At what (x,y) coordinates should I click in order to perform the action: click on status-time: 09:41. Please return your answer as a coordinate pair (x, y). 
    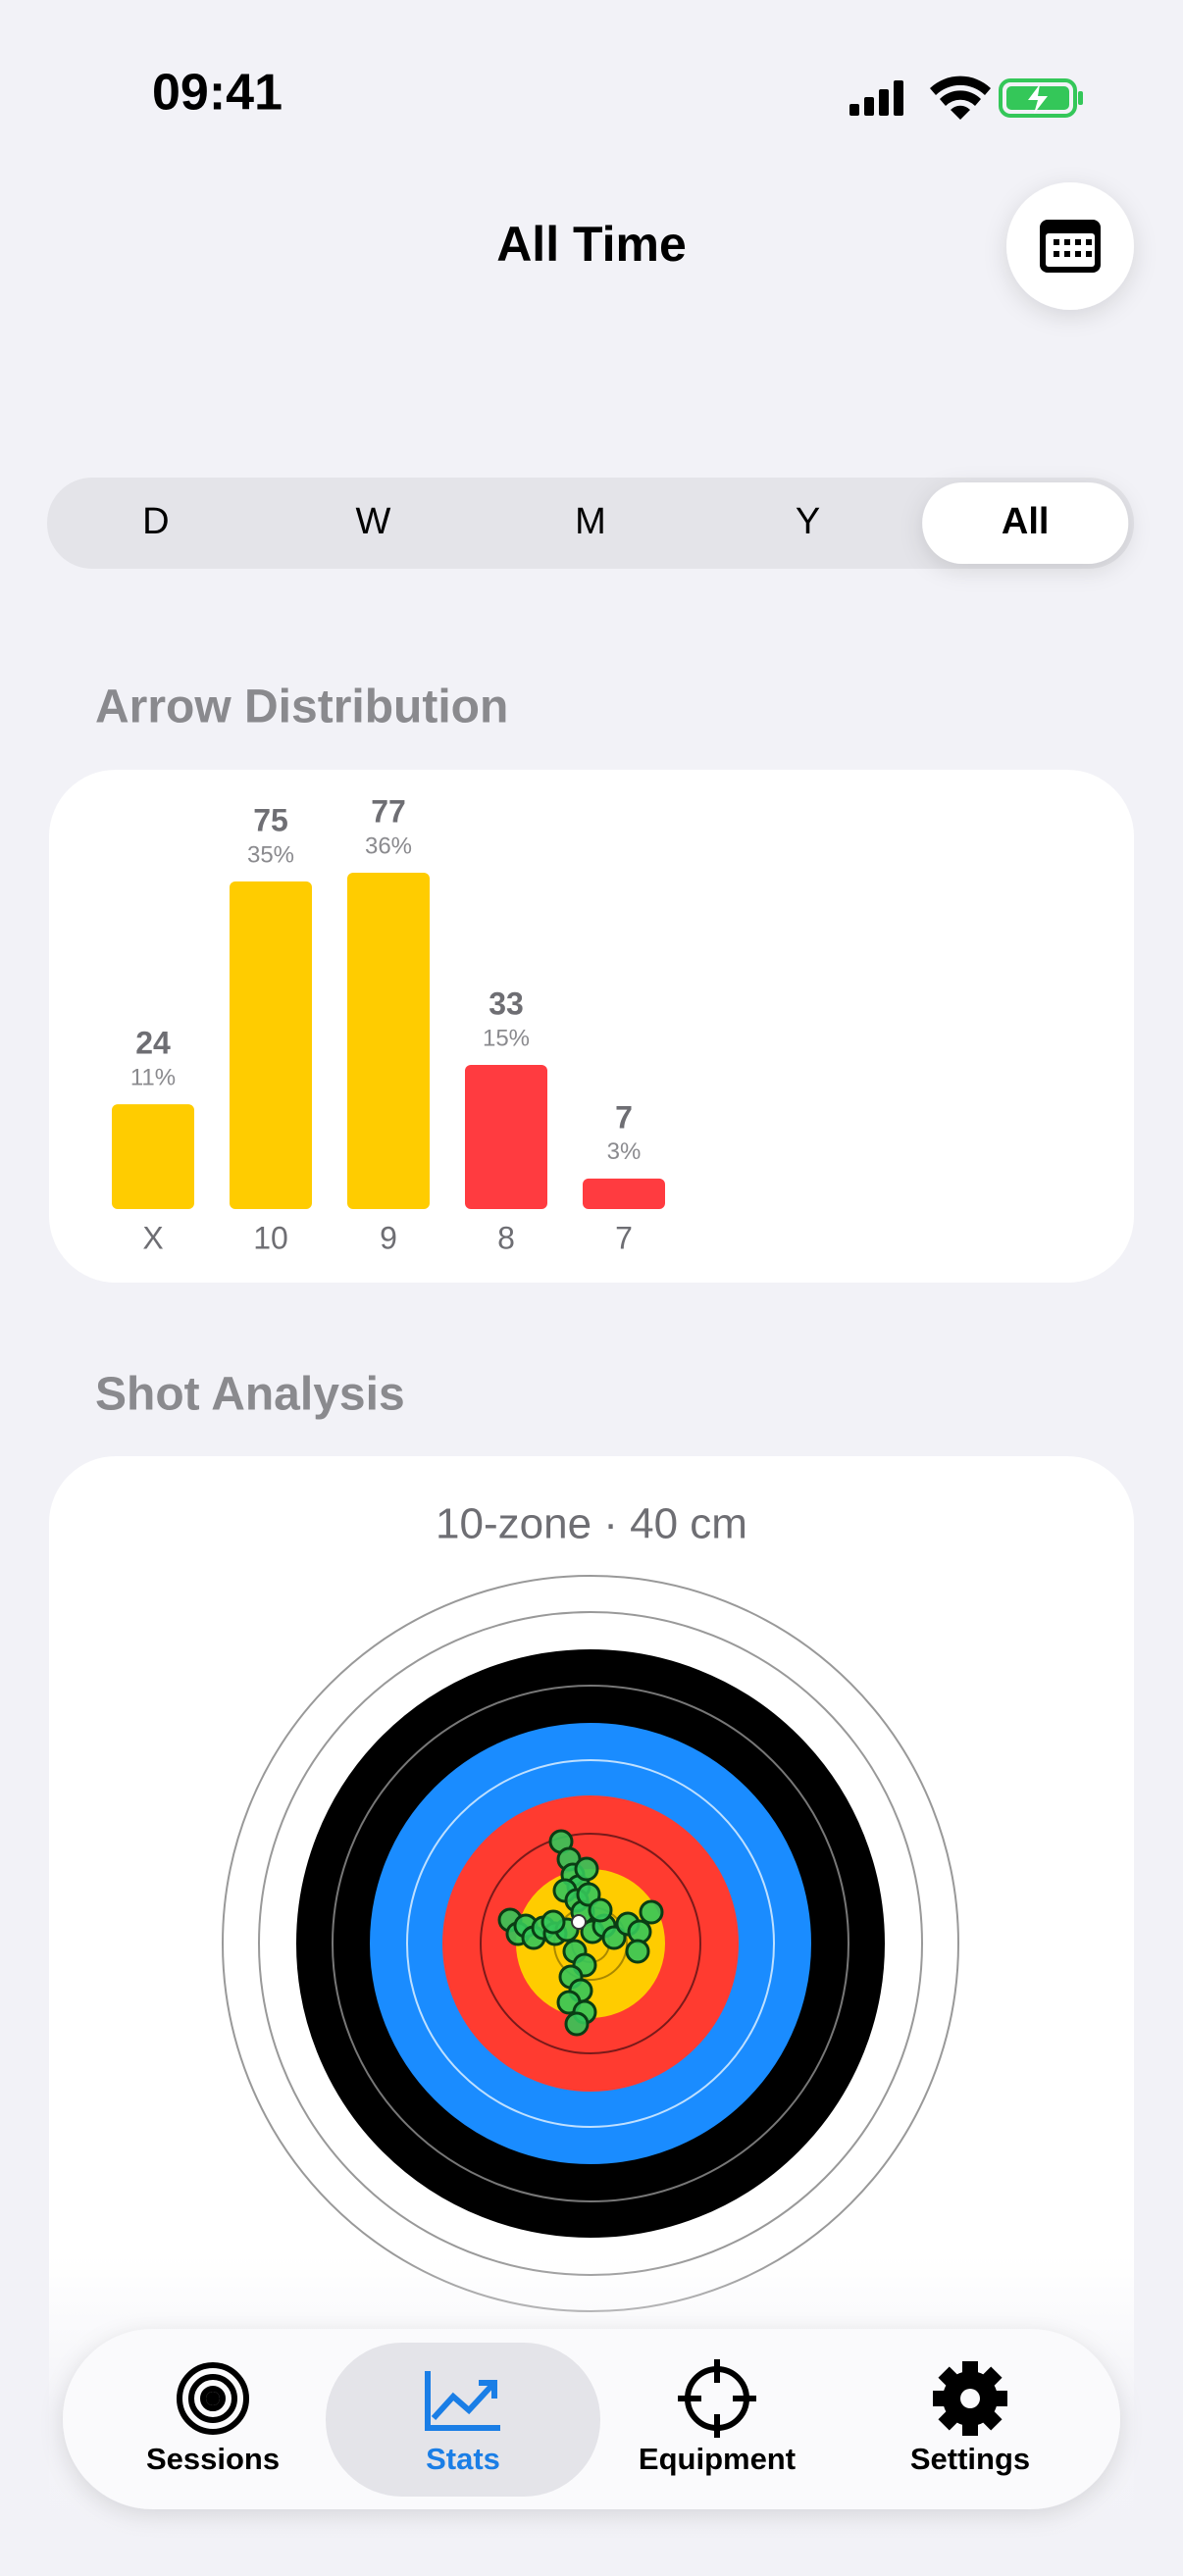
    Looking at the image, I should click on (217, 94).